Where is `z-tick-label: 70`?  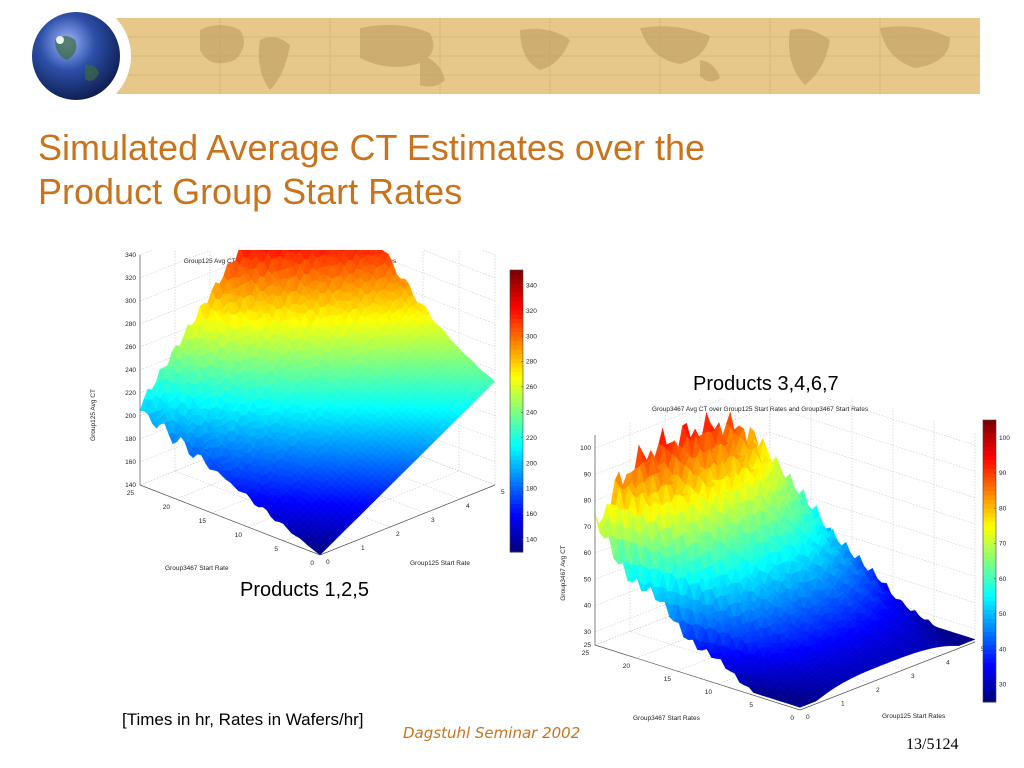 z-tick-label: 70 is located at coordinates (588, 527).